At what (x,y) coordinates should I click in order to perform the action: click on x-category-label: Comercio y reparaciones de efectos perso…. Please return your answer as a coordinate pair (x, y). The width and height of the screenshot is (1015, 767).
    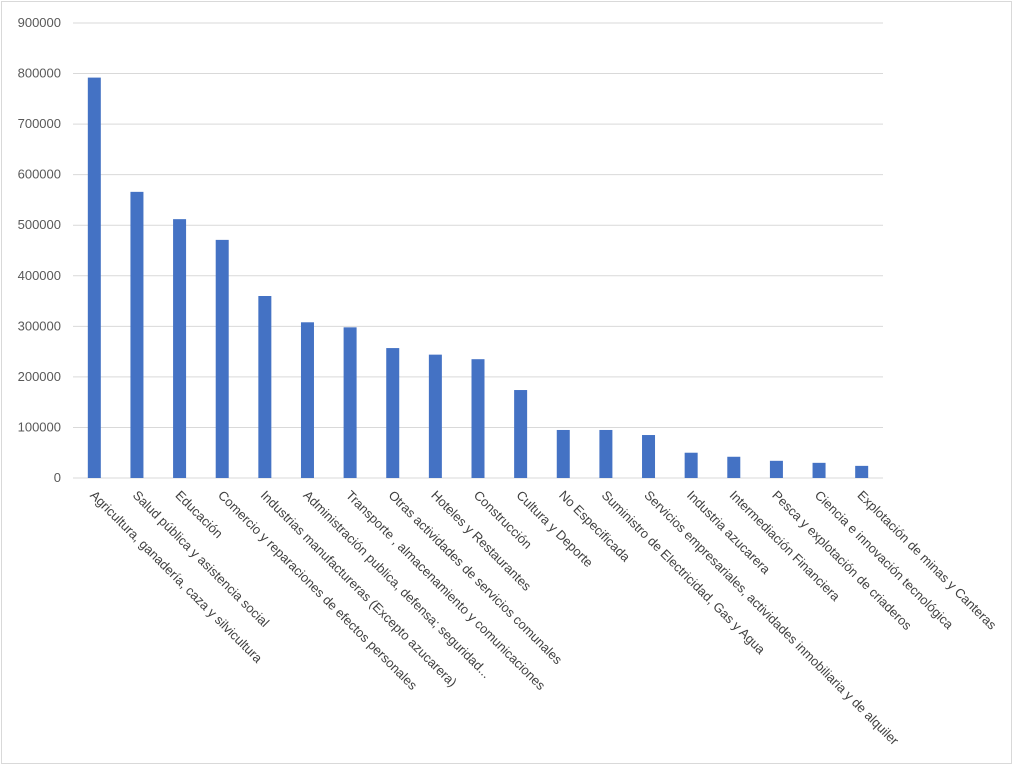
    Looking at the image, I should click on (318, 591).